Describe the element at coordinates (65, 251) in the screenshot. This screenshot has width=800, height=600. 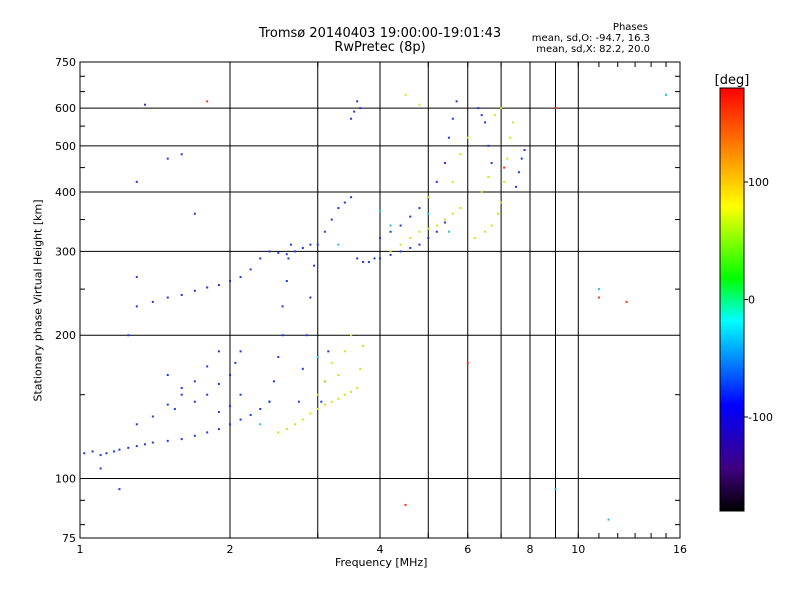
I see `y-tick-label: 300` at that location.